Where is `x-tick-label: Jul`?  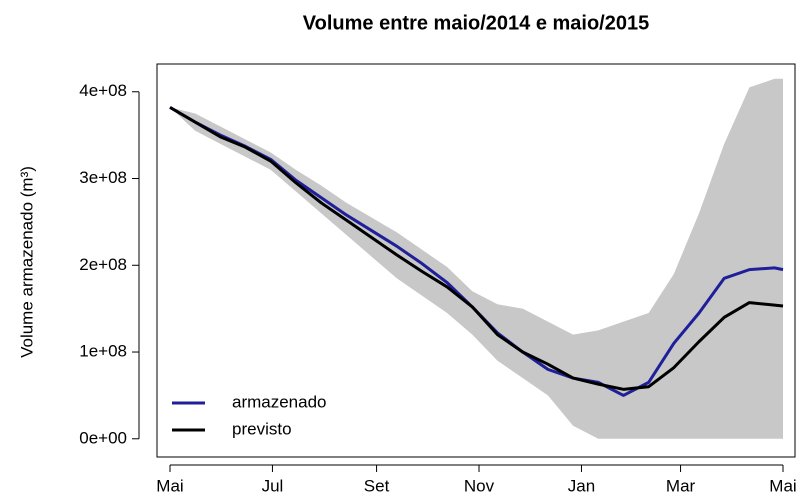 x-tick-label: Jul is located at coordinates (273, 485).